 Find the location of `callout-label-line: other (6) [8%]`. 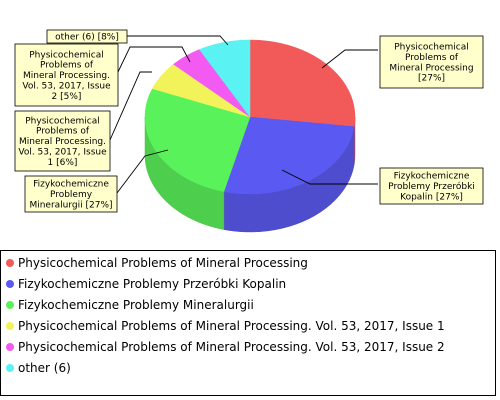

callout-label-line: other (6) [8%] is located at coordinates (87, 38).